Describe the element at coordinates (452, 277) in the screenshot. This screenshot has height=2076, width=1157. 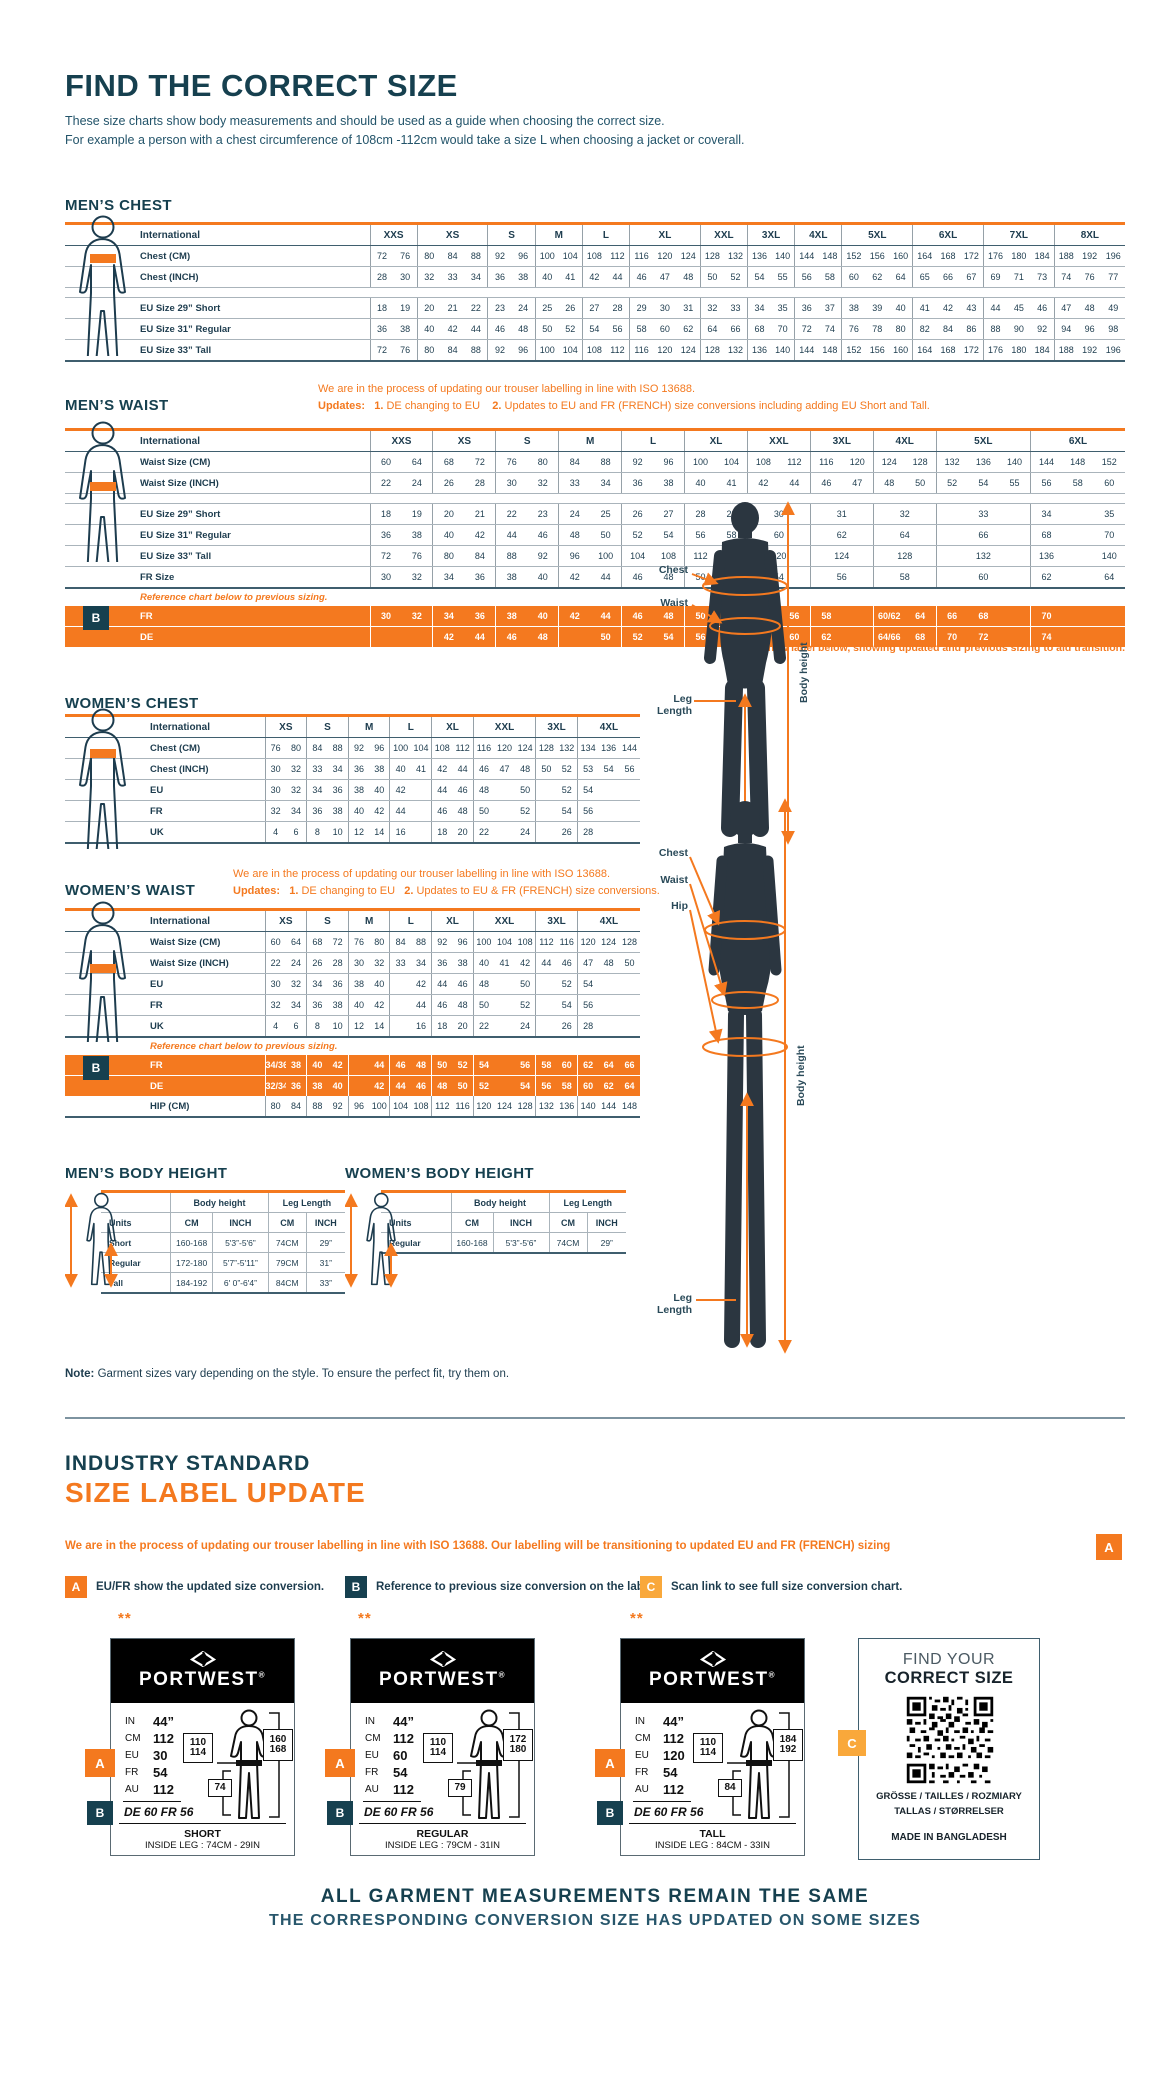
I see `size-cell: 33` at that location.